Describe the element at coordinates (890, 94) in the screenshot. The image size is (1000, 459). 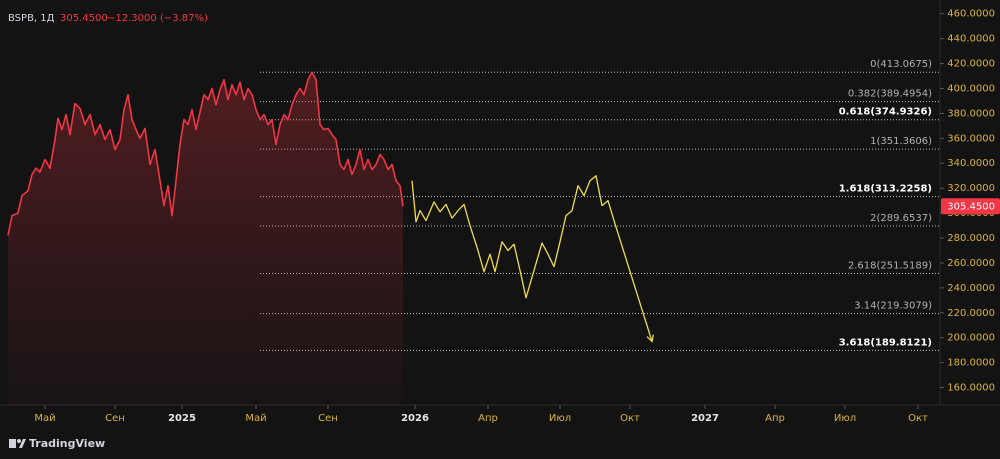
I see `fib-label: 0.382(389.4954)` at that location.